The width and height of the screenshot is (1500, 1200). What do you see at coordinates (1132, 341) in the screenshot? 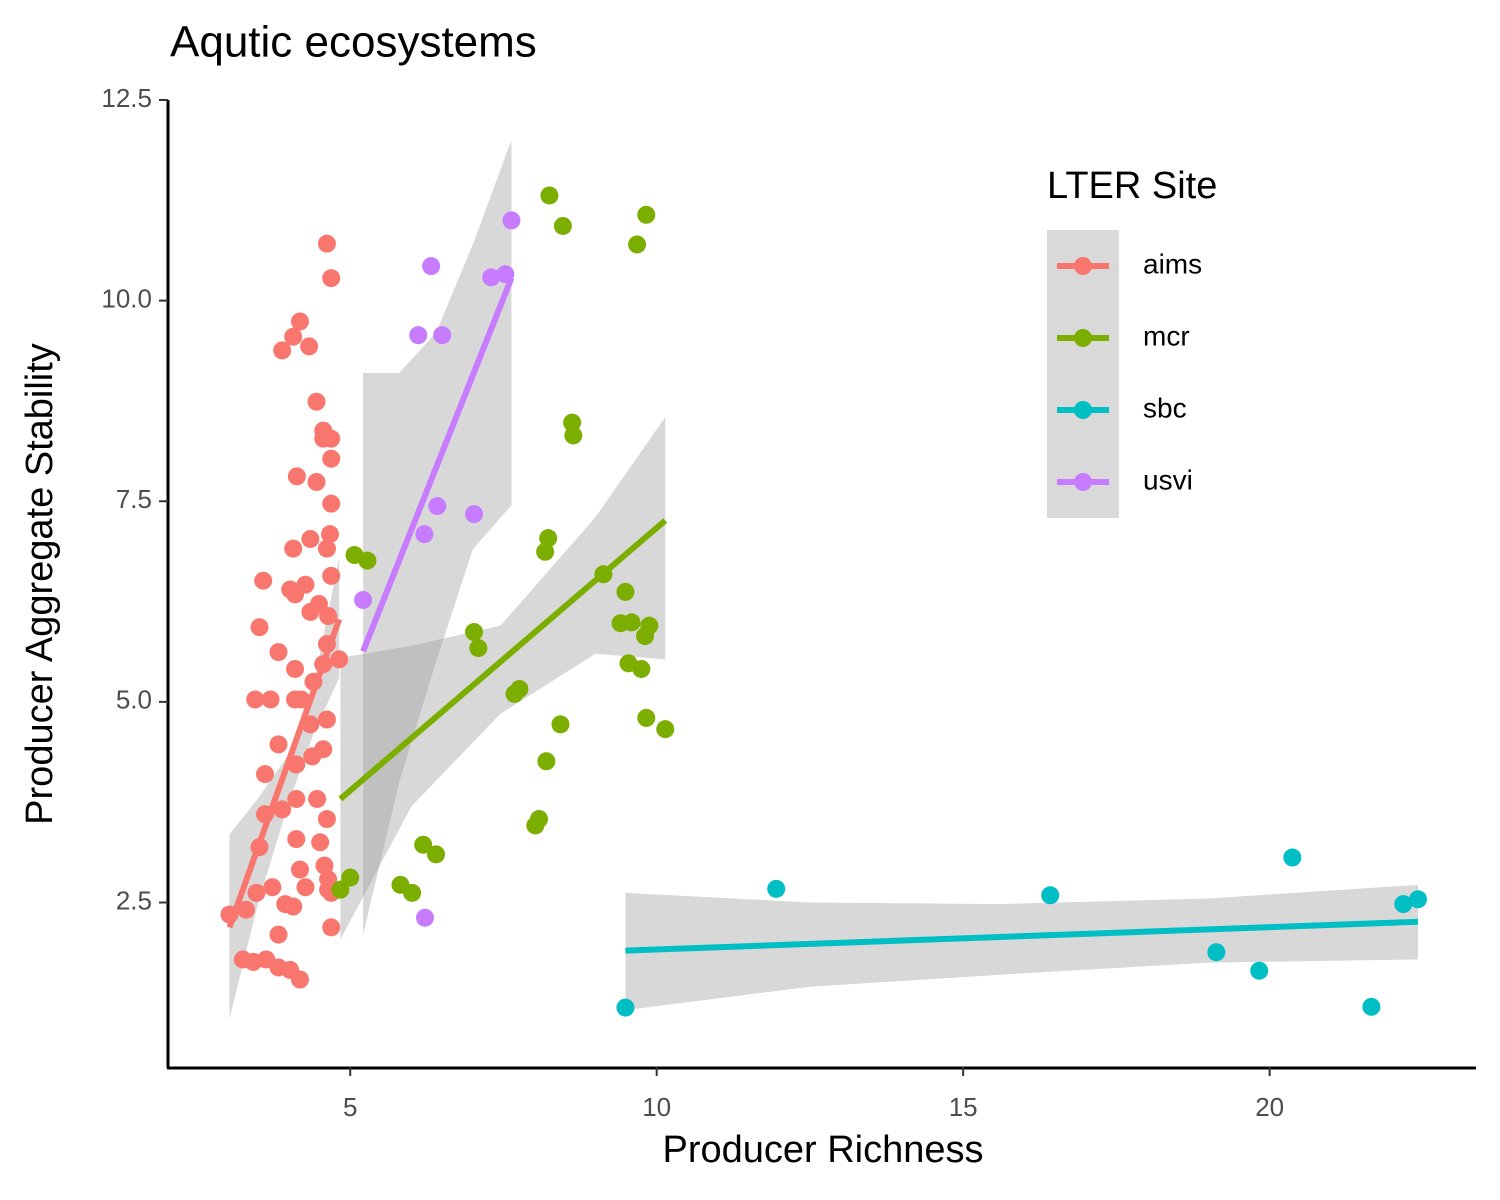
I see `legend: LTER Site aims mcr sbc usvi` at bounding box center [1132, 341].